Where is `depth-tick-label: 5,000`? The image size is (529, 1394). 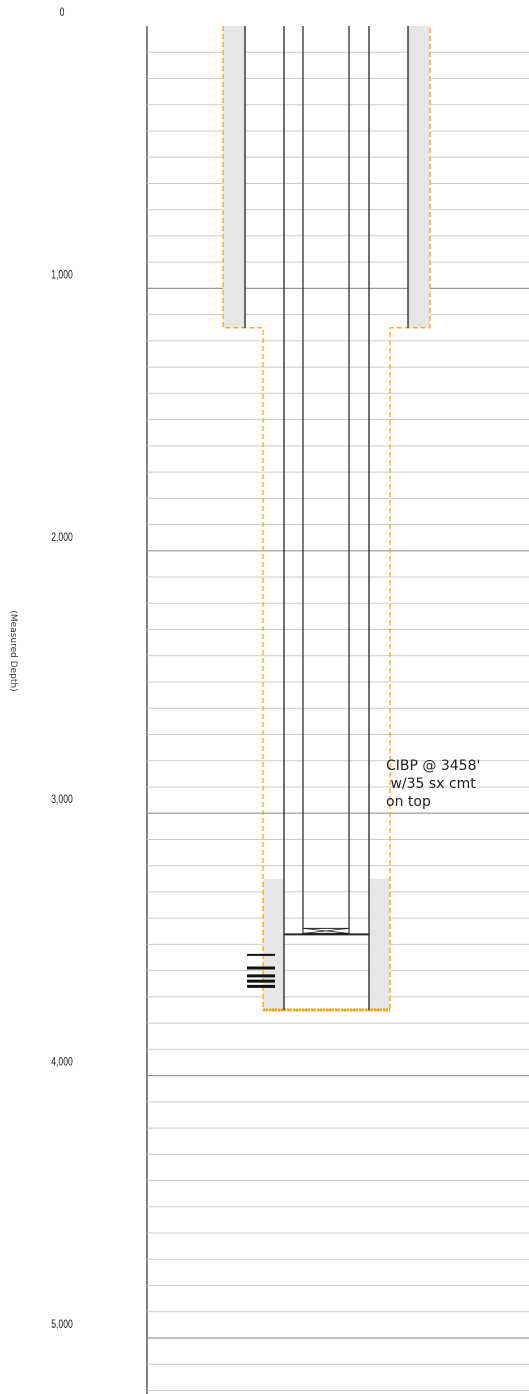
depth-tick-label: 5,000 is located at coordinates (62, 1325).